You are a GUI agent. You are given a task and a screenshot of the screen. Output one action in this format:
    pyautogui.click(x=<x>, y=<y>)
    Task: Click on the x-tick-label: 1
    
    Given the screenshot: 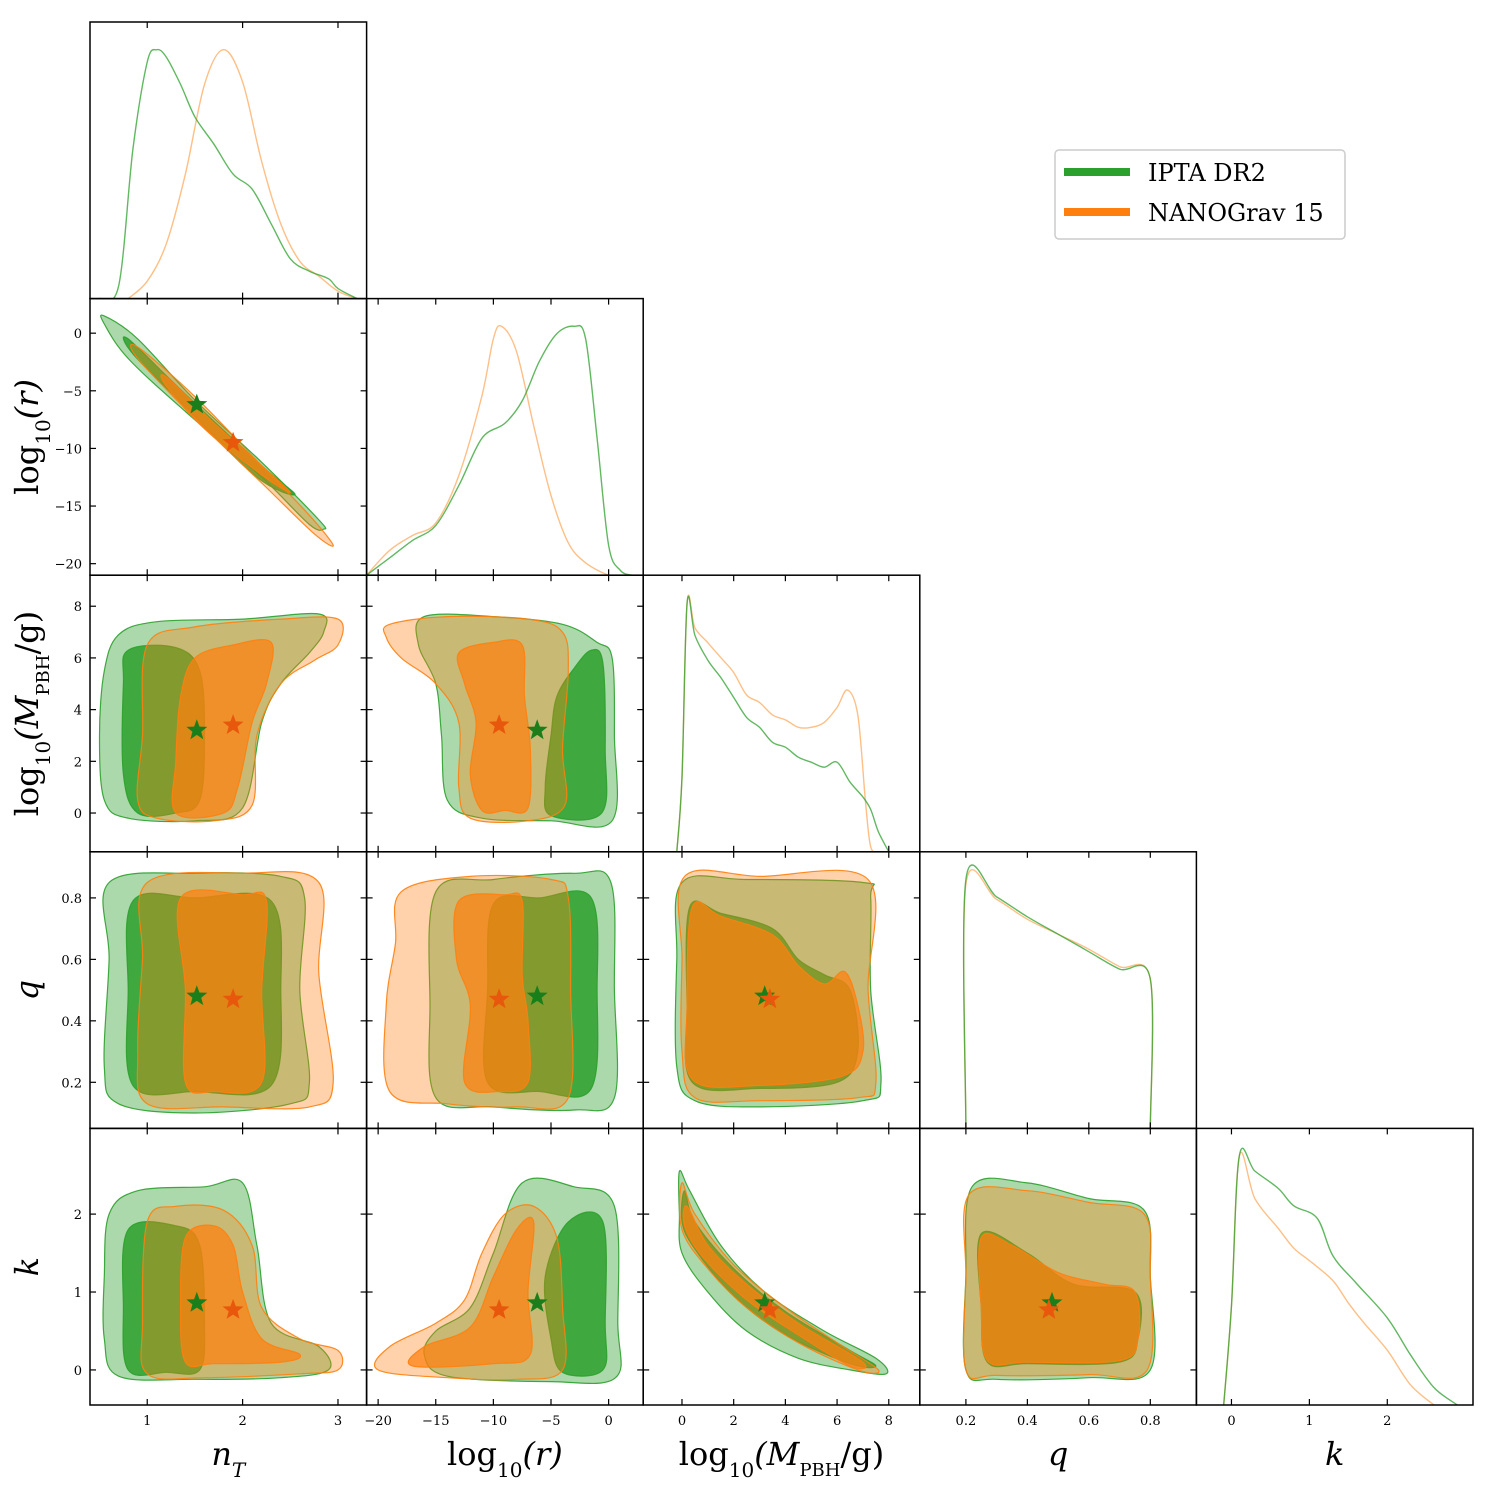 What is the action you would take?
    pyautogui.click(x=1309, y=1421)
    